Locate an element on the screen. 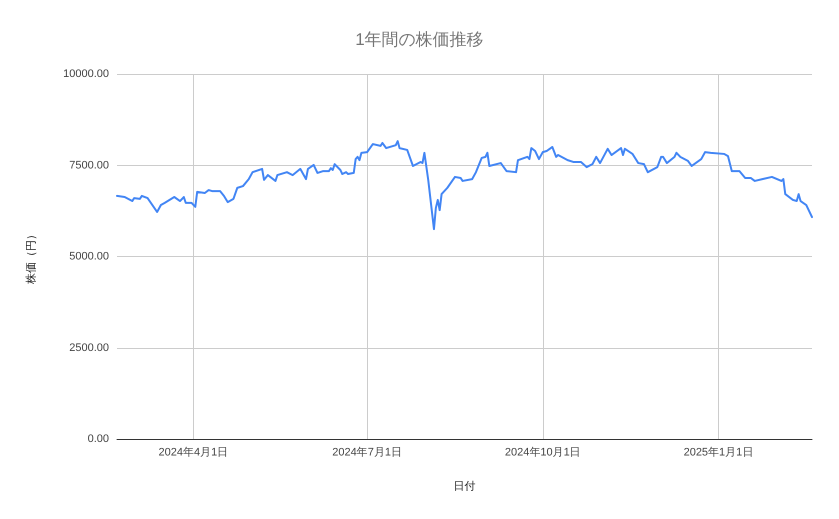  y-tick-label: 10000.00 is located at coordinates (86, 74).